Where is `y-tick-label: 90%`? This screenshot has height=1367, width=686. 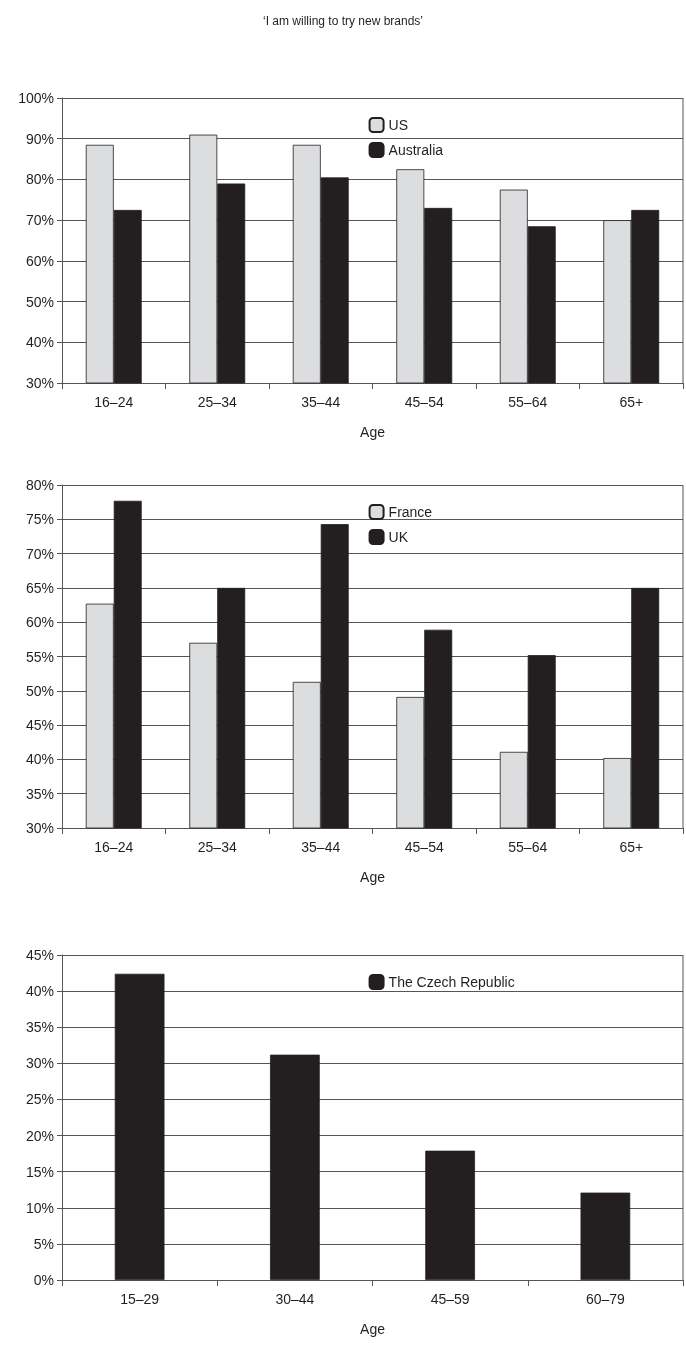
y-tick-label: 90% is located at coordinates (39, 138).